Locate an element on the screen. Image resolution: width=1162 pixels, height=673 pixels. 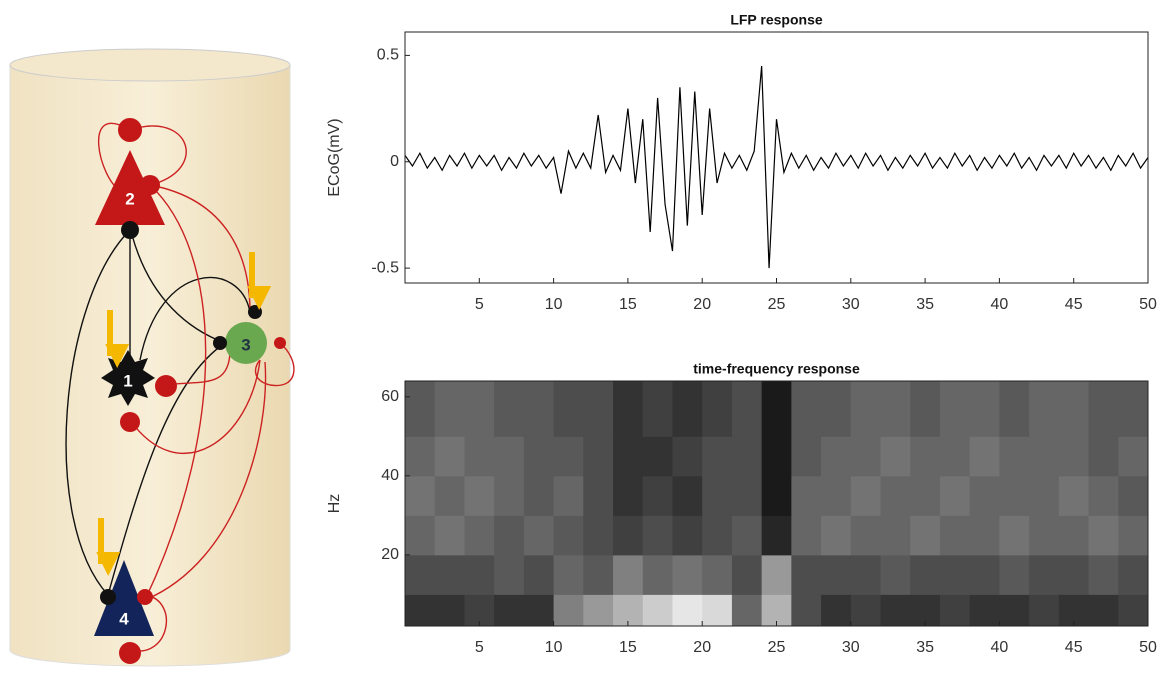
x-tick-label: 30 is located at coordinates (851, 304).